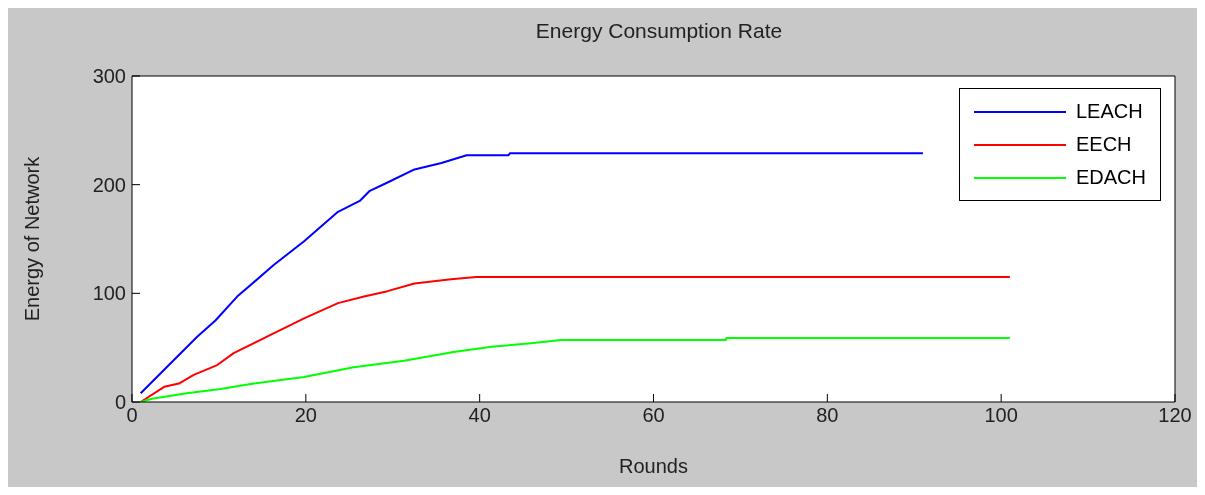 This screenshot has width=1205, height=495. What do you see at coordinates (109, 76) in the screenshot?
I see `y-tick-label: 300` at bounding box center [109, 76].